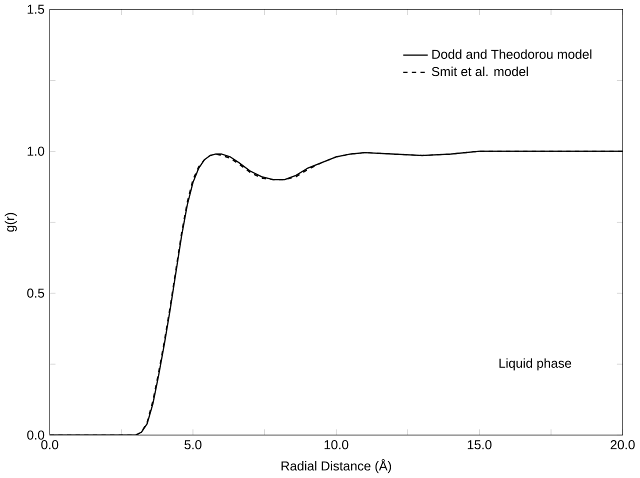 The height and width of the screenshot is (478, 640). I want to click on x-tick-label: 5.0, so click(193, 445).